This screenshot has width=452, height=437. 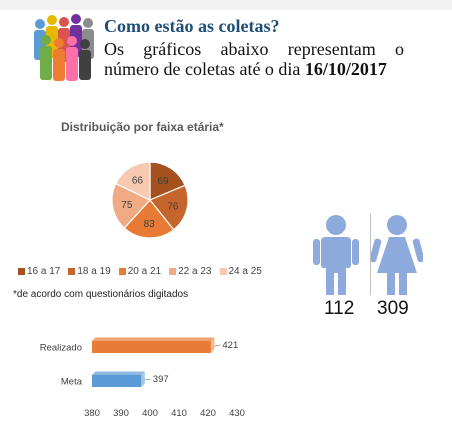 What do you see at coordinates (127, 205) in the screenshot?
I see `pie-slice-label: 75` at bounding box center [127, 205].